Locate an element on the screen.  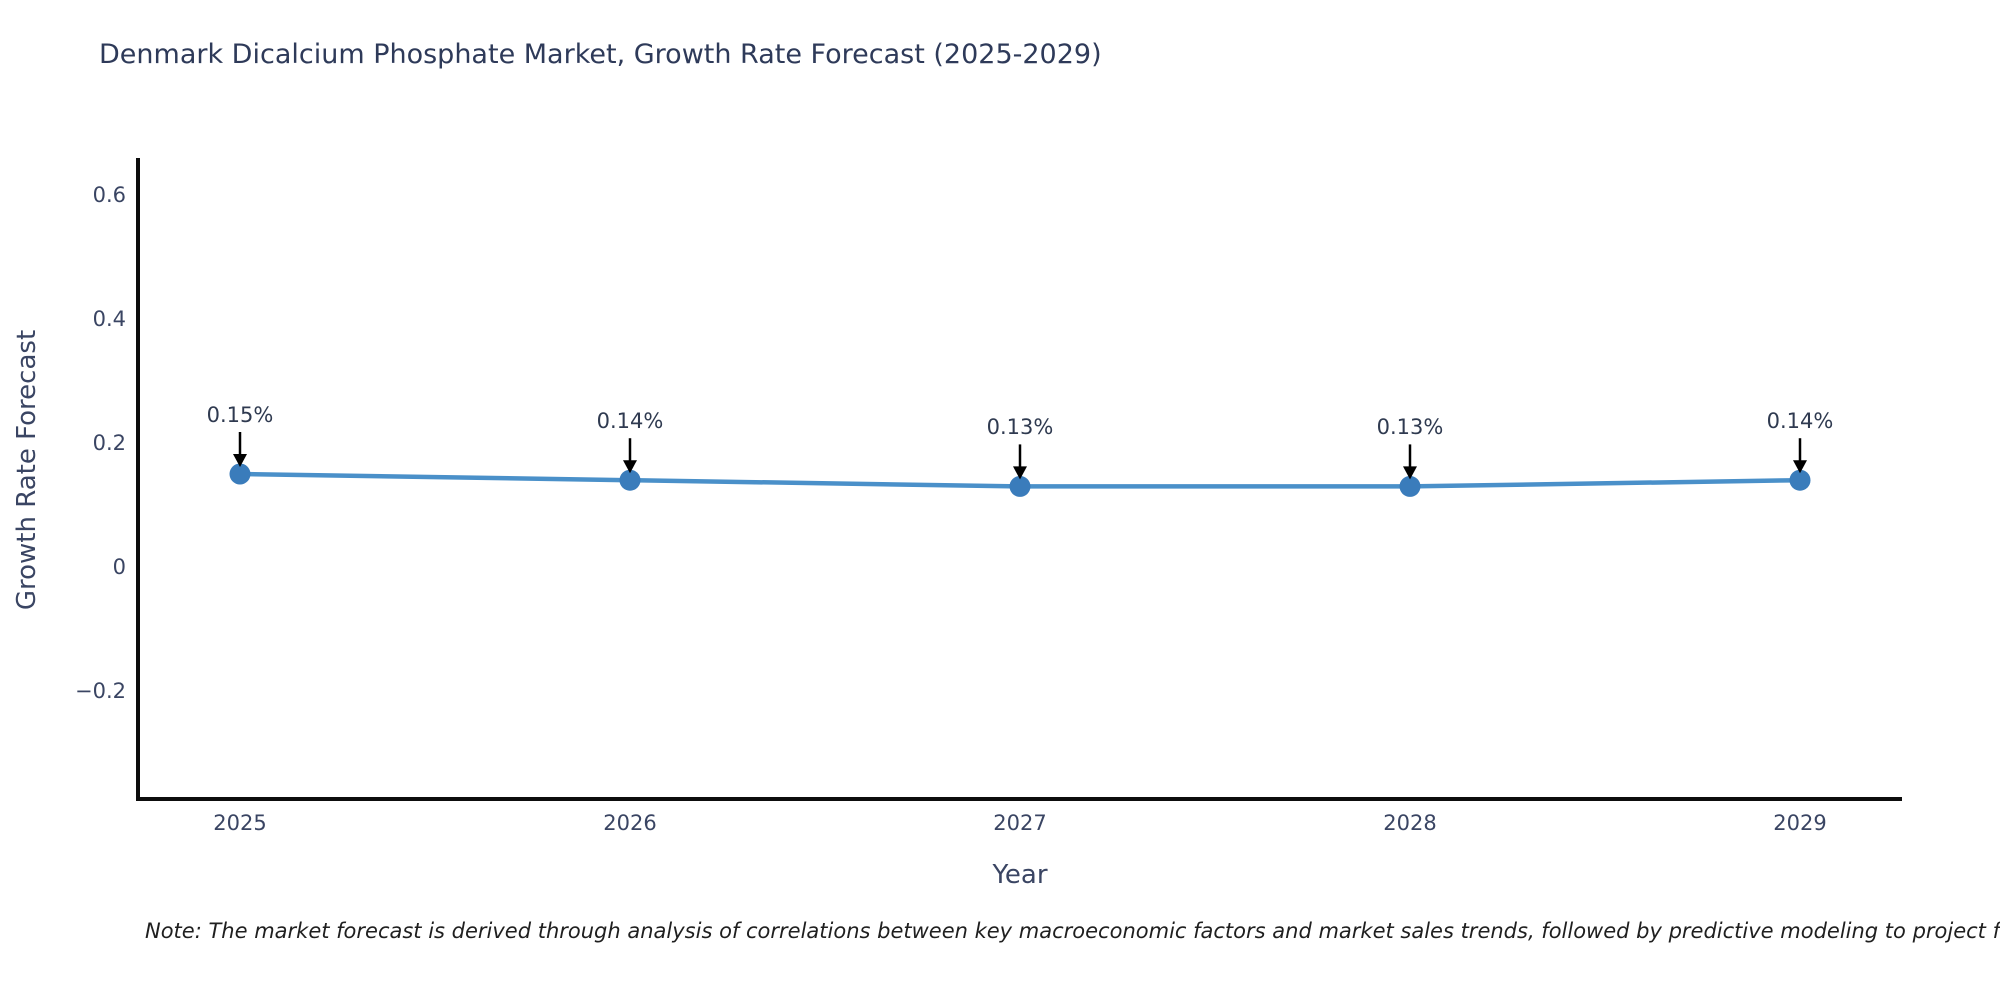
x-tick-label: 2029 is located at coordinates (1800, 823).